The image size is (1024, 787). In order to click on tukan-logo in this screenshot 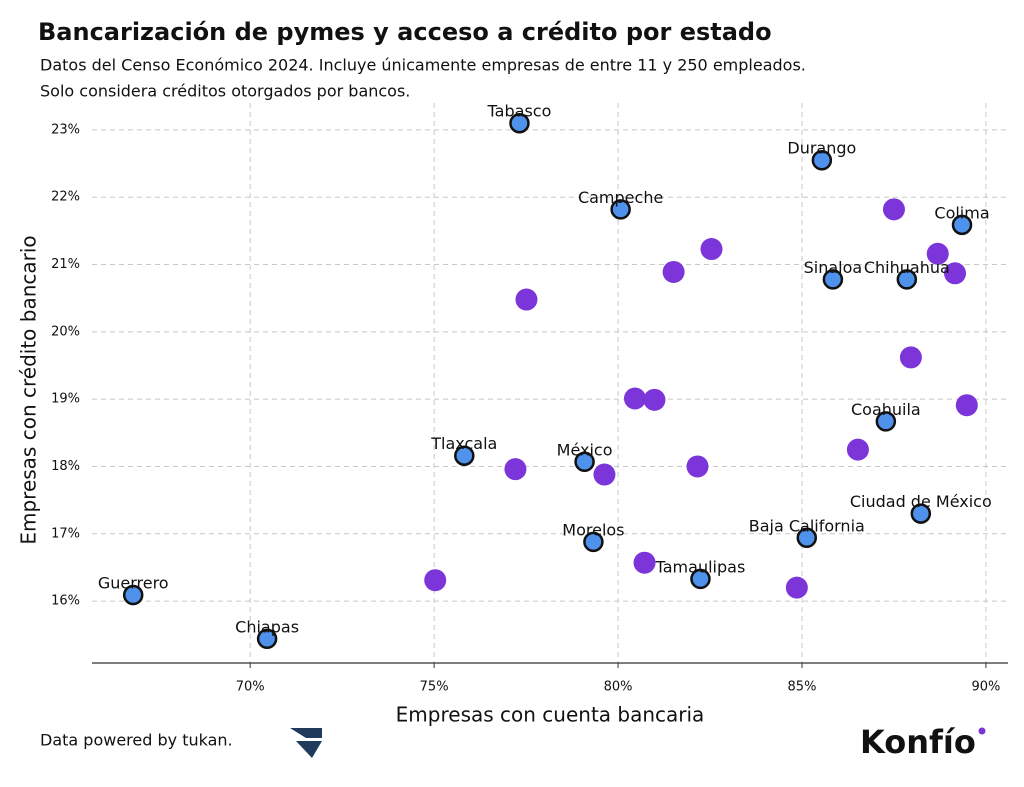, I will do `click(306, 743)`.